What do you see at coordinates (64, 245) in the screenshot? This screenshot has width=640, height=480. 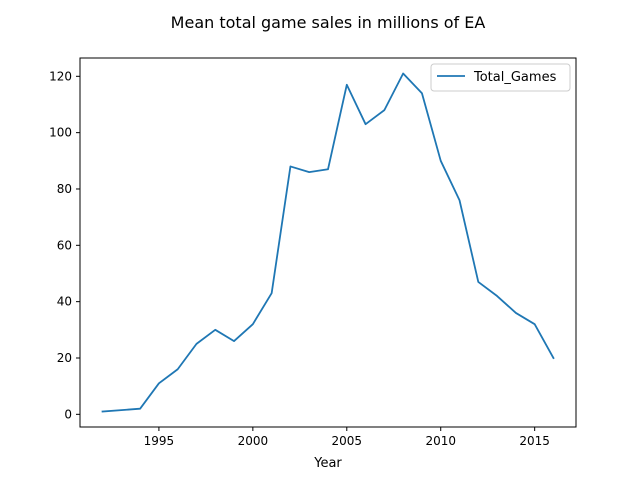 I see `y-tick-label: 60` at bounding box center [64, 245].